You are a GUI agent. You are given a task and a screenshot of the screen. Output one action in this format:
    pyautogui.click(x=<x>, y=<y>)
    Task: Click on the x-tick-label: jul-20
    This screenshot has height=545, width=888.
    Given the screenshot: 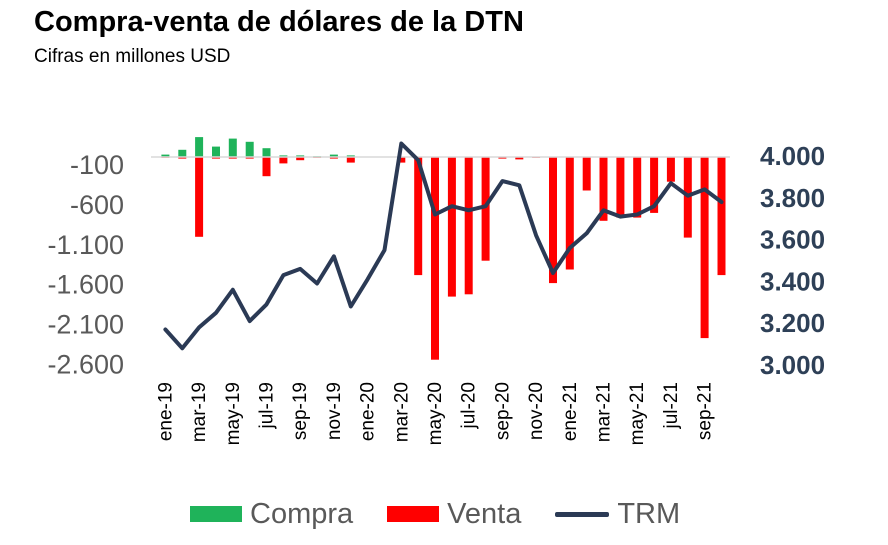 What is the action you would take?
    pyautogui.click(x=469, y=405)
    